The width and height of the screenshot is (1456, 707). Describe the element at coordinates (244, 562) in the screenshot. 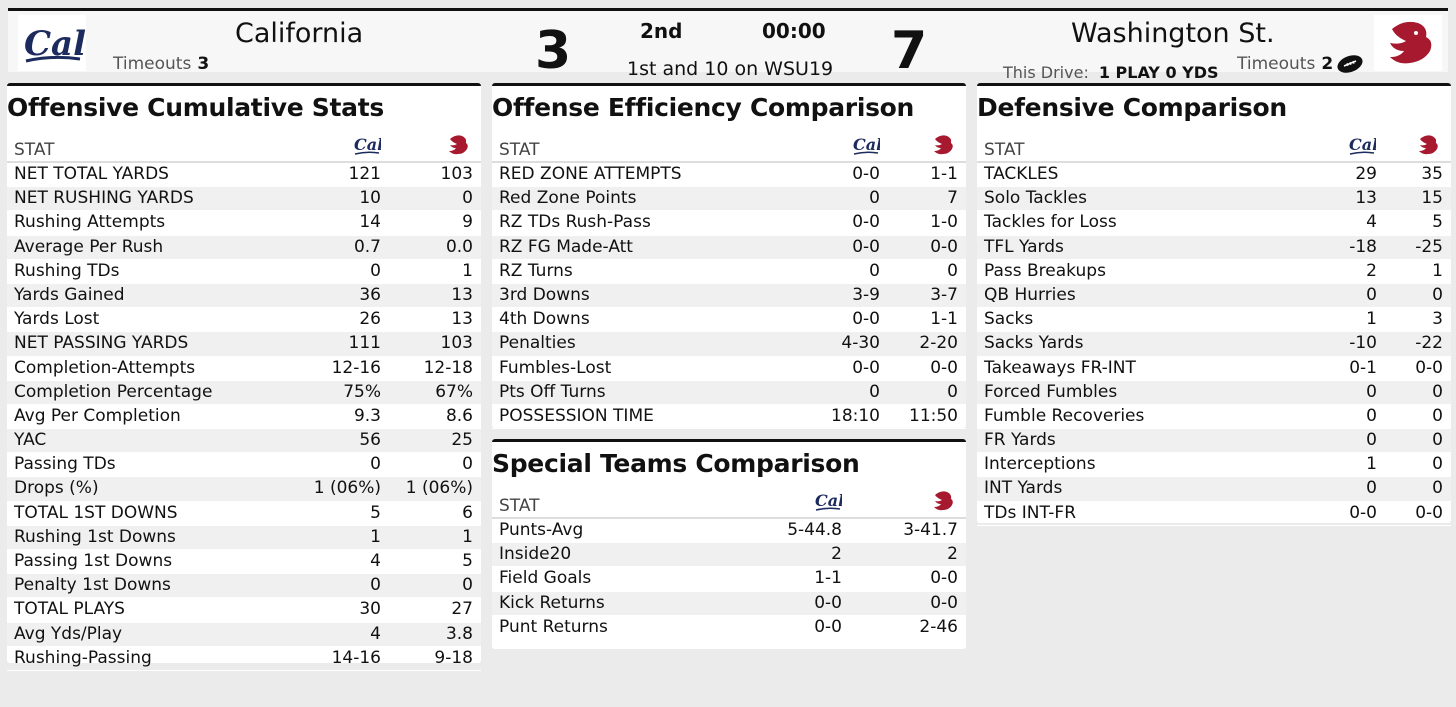

I see `table-row: Passing 1st Downs 4 5` at that location.